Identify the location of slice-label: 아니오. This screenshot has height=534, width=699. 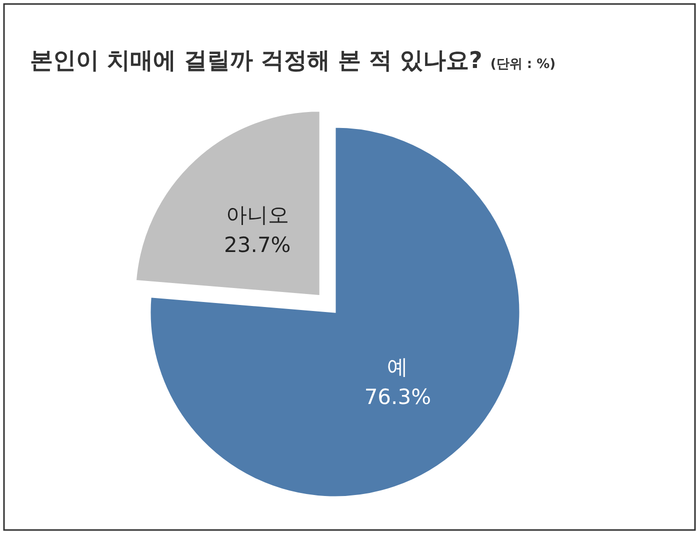
(257, 214).